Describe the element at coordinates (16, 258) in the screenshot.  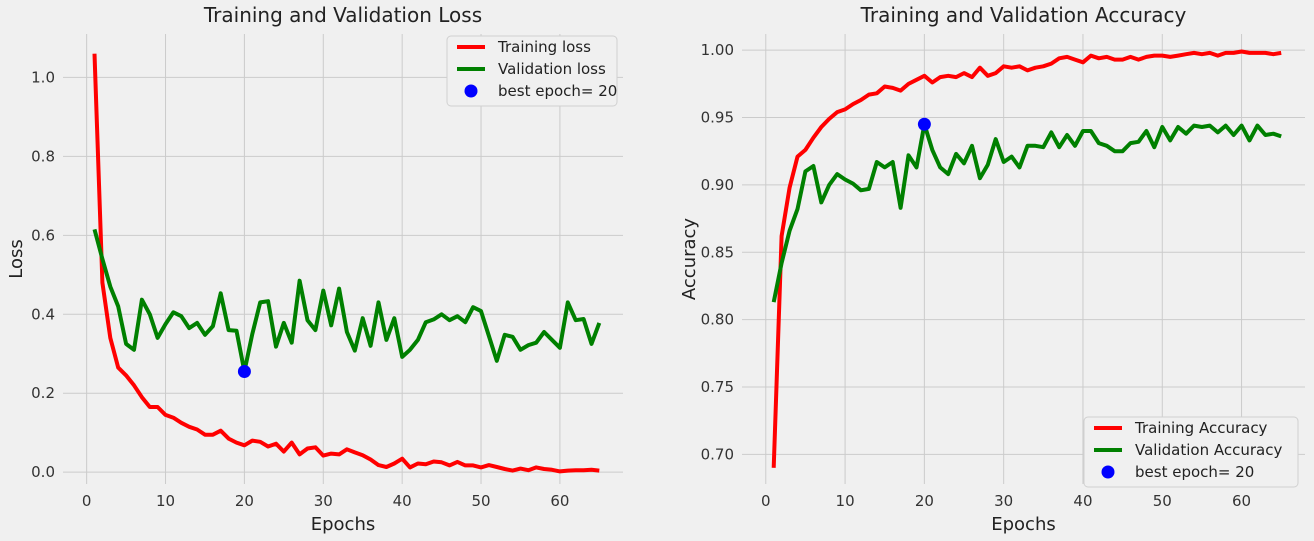
I see `y-axis-label: Loss` at that location.